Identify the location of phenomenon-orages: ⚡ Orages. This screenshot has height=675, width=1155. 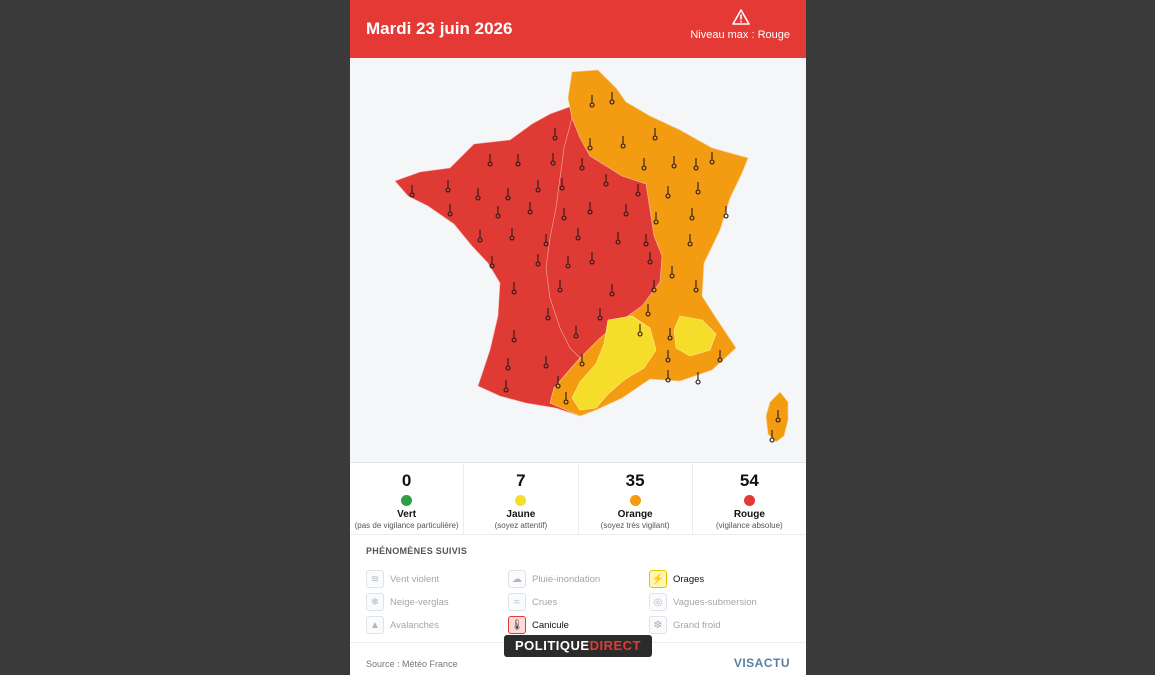
(676, 579).